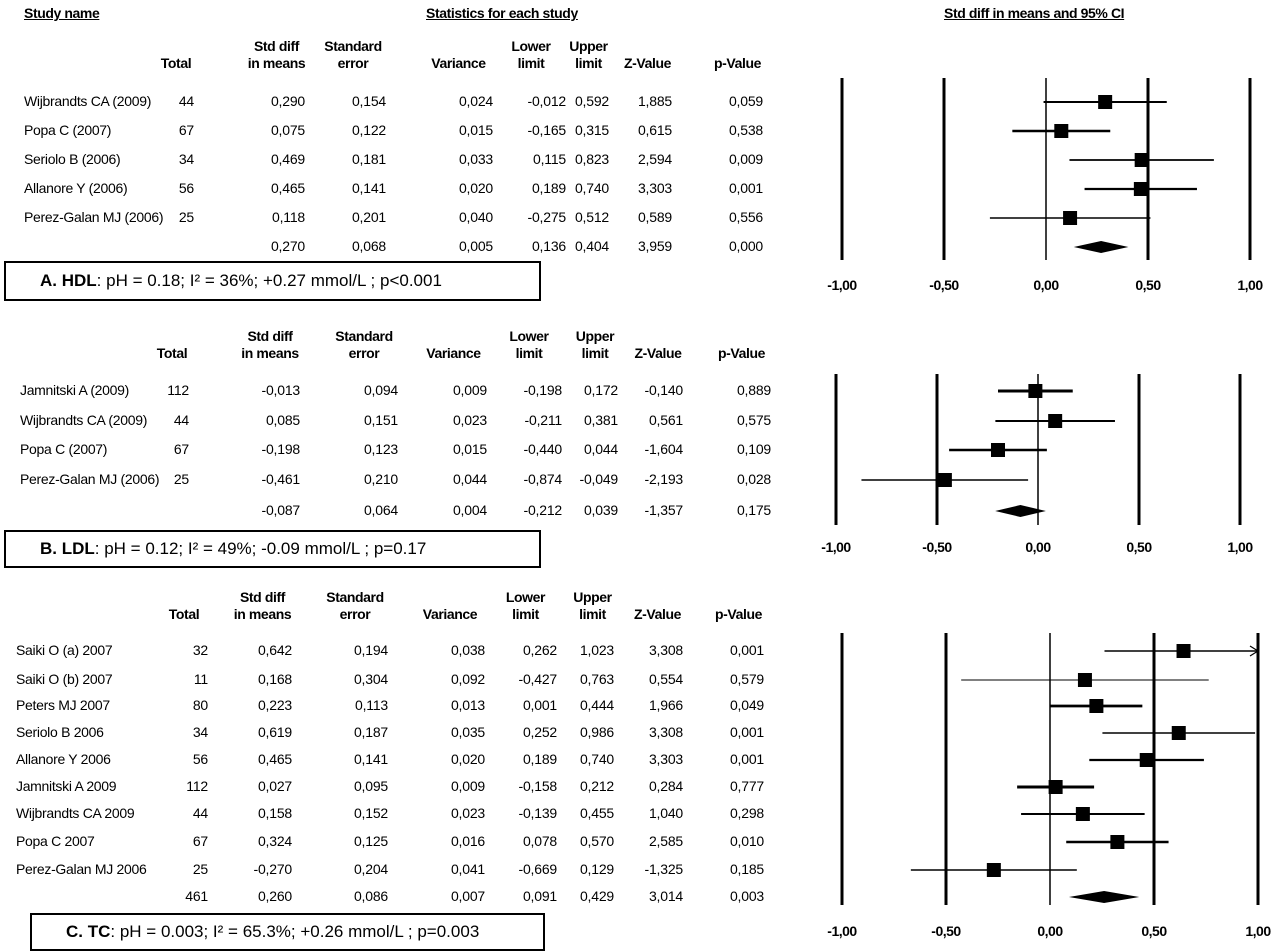 The height and width of the screenshot is (951, 1280). What do you see at coordinates (502, 13) in the screenshot?
I see `statistics-header: Statistics for each study` at bounding box center [502, 13].